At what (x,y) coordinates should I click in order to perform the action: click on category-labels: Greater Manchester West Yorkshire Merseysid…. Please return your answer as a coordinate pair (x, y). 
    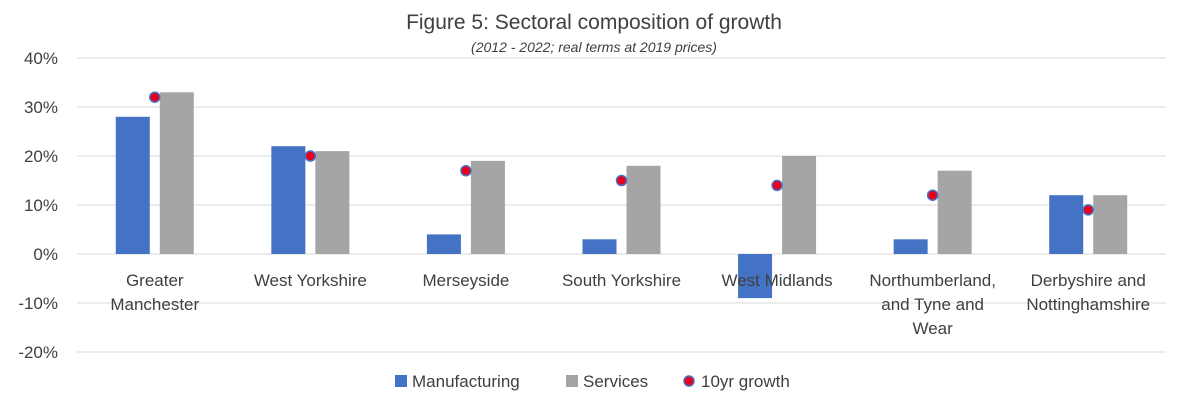
    Looking at the image, I should click on (630, 304).